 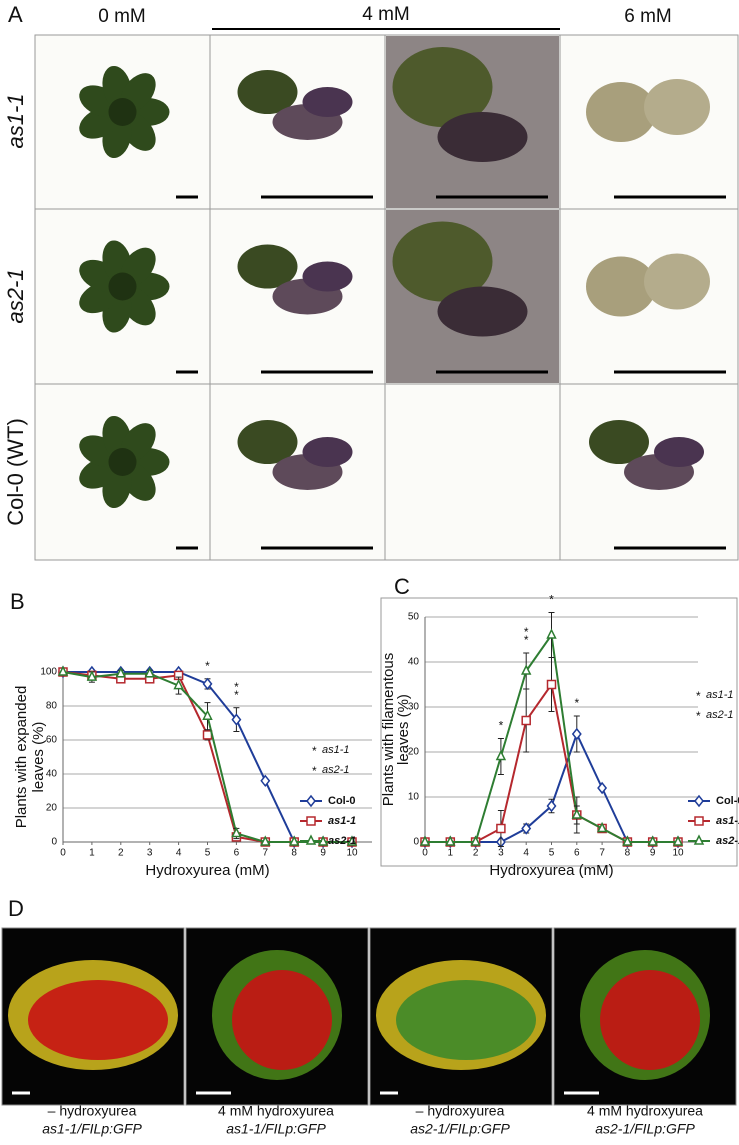 What do you see at coordinates (17, 601) in the screenshot?
I see `panel-label: B` at bounding box center [17, 601].